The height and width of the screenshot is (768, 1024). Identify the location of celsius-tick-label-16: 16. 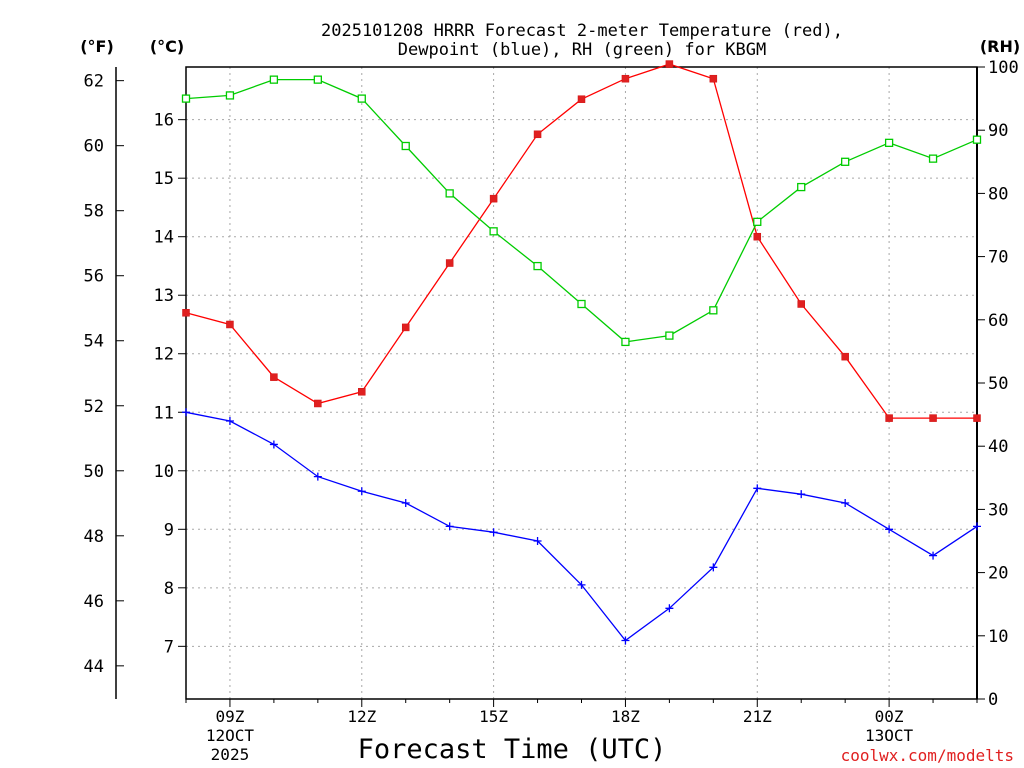
(164, 121).